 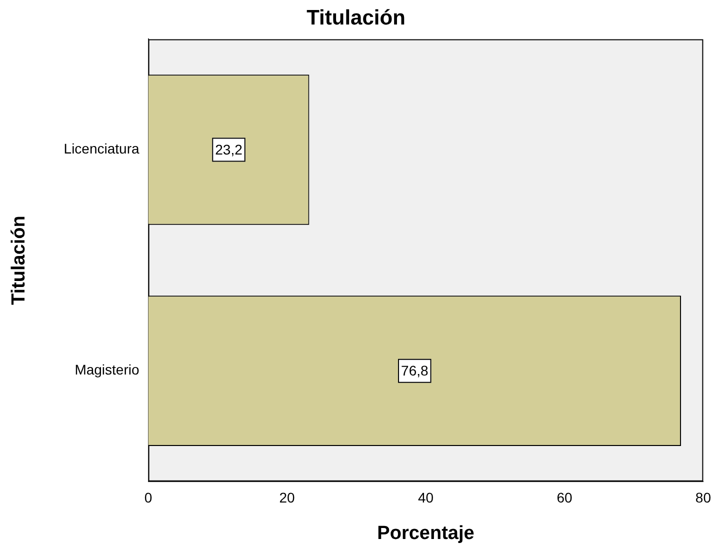 What do you see at coordinates (414, 370) in the screenshot?
I see `data-label: 76,8` at bounding box center [414, 370].